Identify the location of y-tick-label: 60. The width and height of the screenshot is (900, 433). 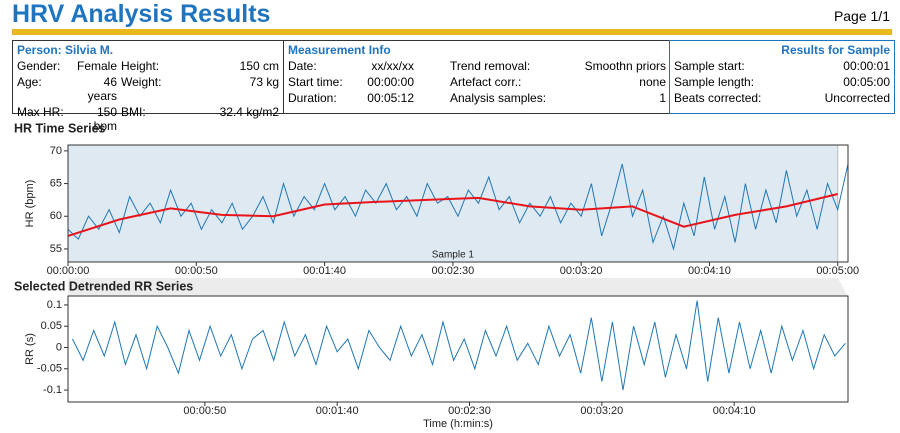
(56, 216).